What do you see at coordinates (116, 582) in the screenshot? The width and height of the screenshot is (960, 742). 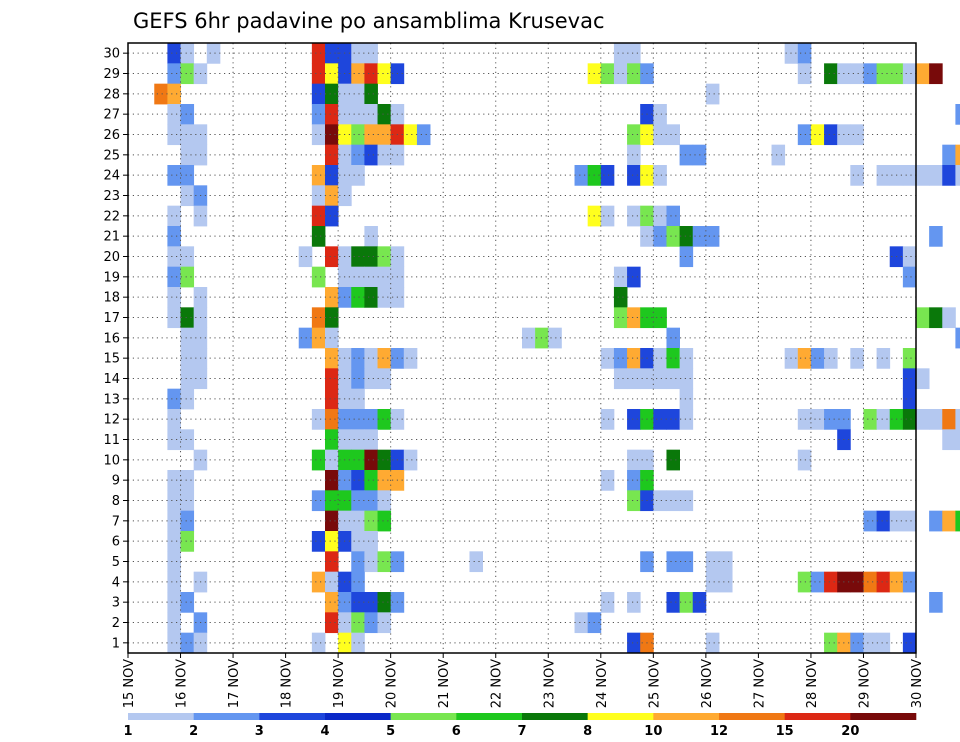 I see `y-tick-label: 4` at bounding box center [116, 582].